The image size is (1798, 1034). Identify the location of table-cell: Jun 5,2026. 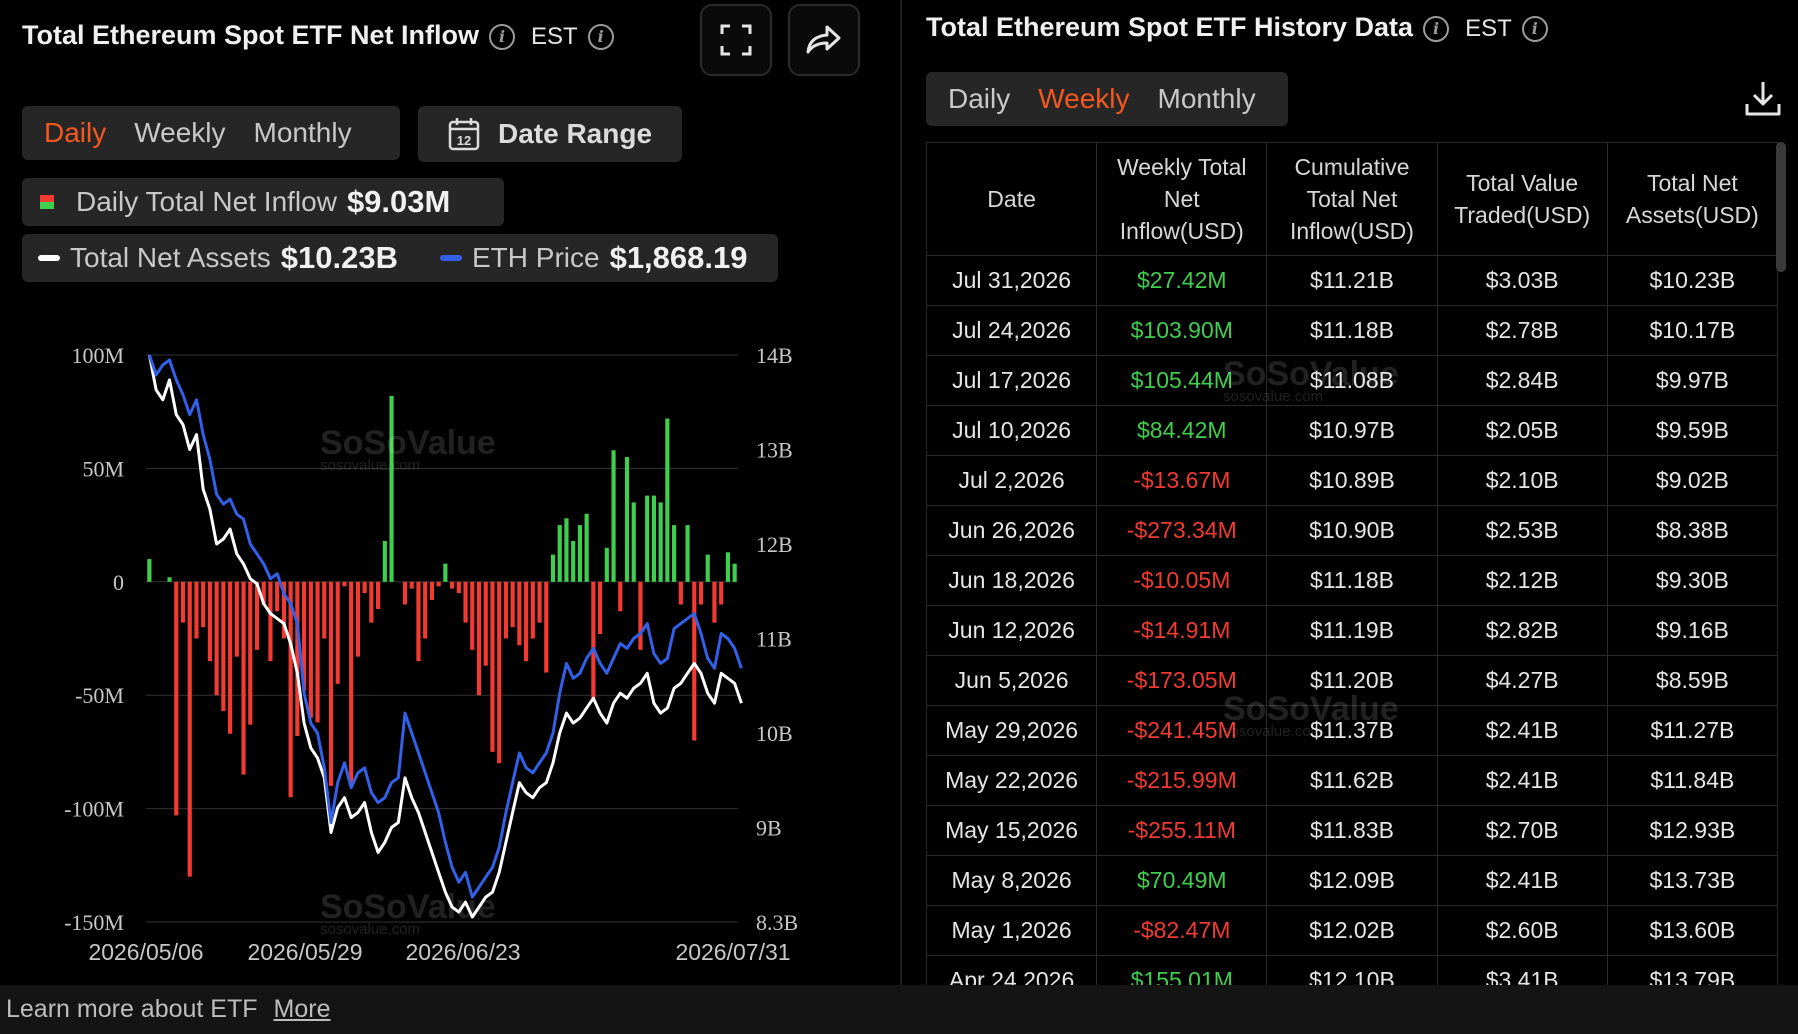
(1012, 680).